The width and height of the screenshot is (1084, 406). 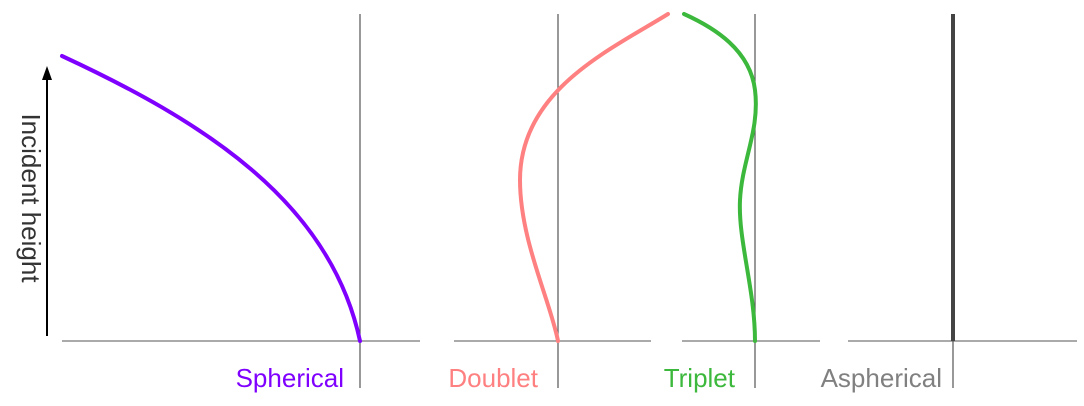 I want to click on panel-label-aspherical: Aspherical, so click(x=881, y=378).